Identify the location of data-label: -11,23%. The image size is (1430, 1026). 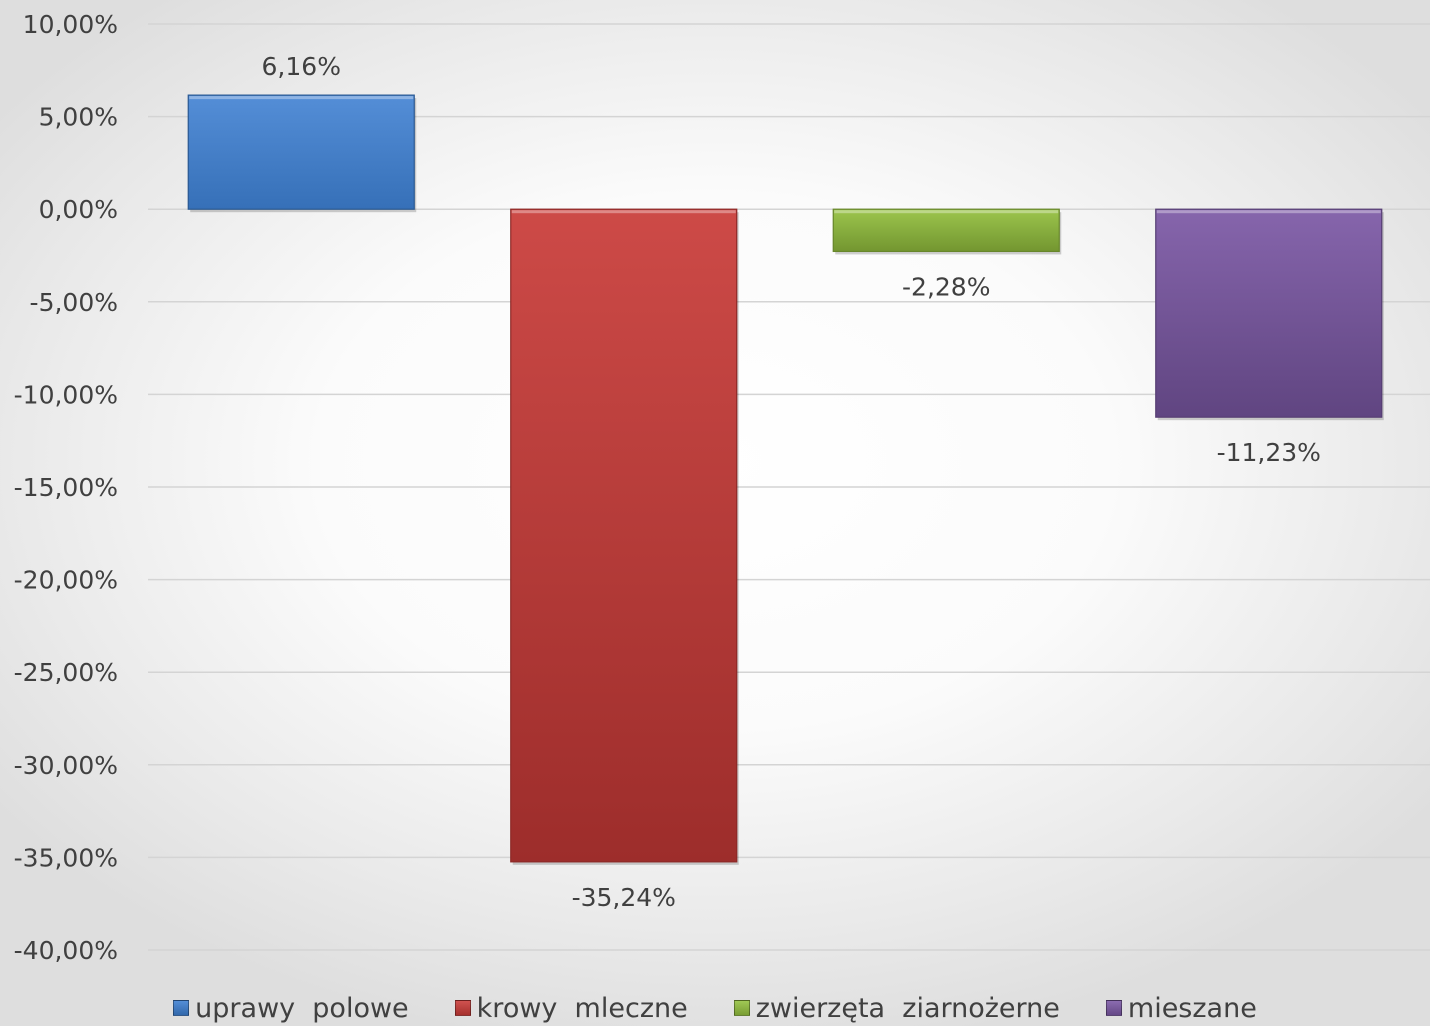
(1269, 452).